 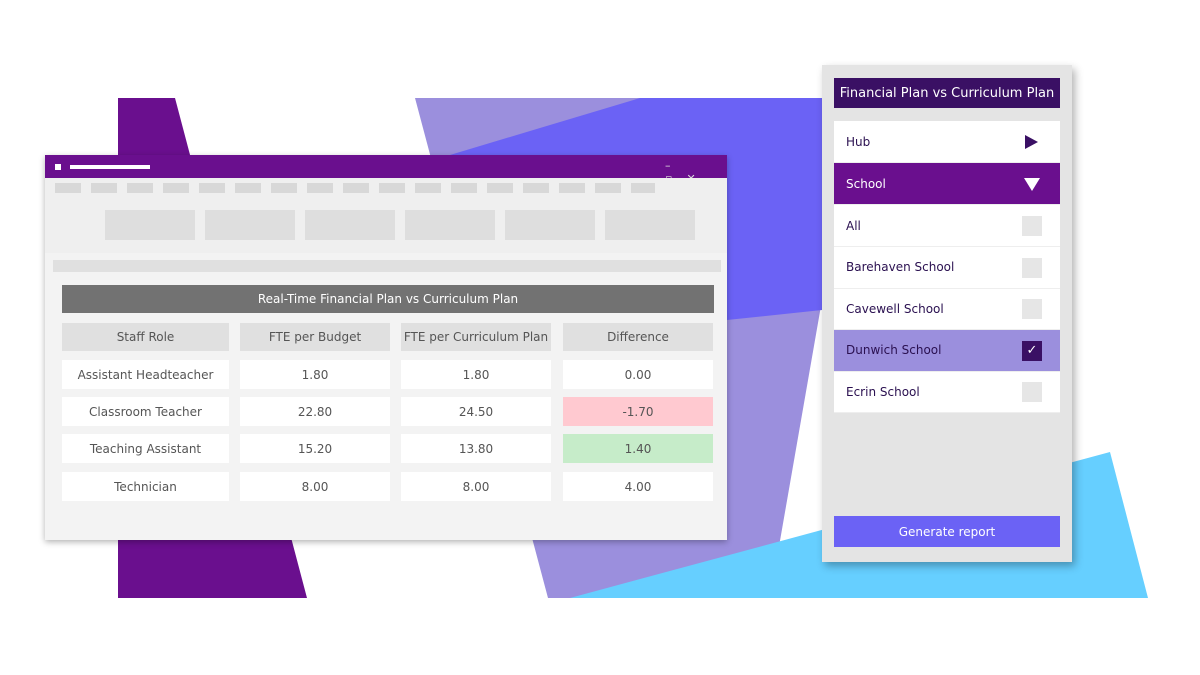 I want to click on table-cell: 15.20, so click(x=315, y=448).